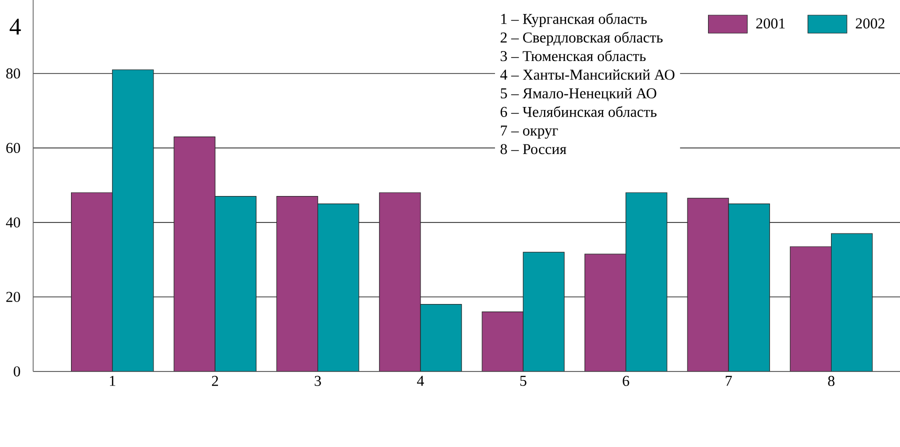  I want to click on annotation: 2 – Свердловская область, so click(581, 39).